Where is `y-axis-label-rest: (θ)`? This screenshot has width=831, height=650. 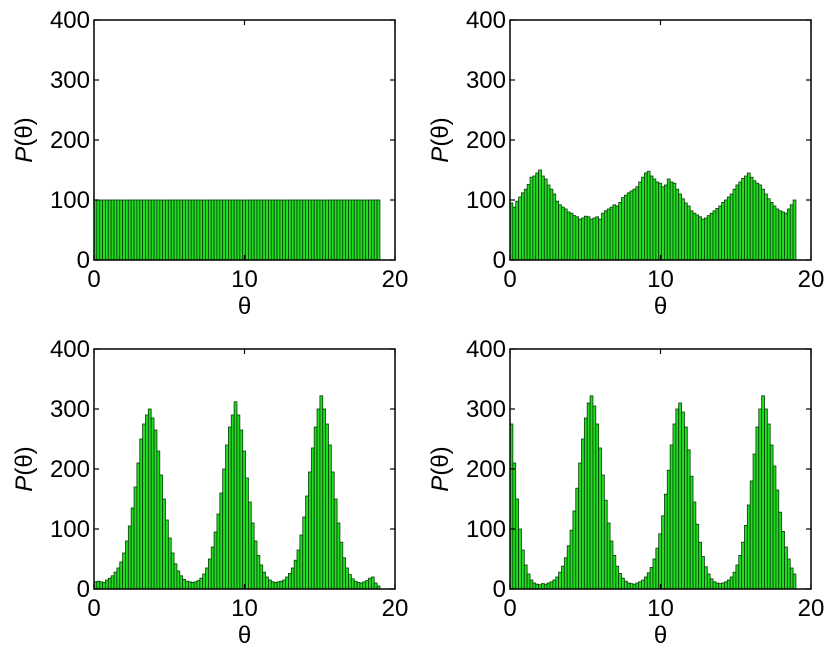 y-axis-label-rest: (θ) is located at coordinates (24, 460).